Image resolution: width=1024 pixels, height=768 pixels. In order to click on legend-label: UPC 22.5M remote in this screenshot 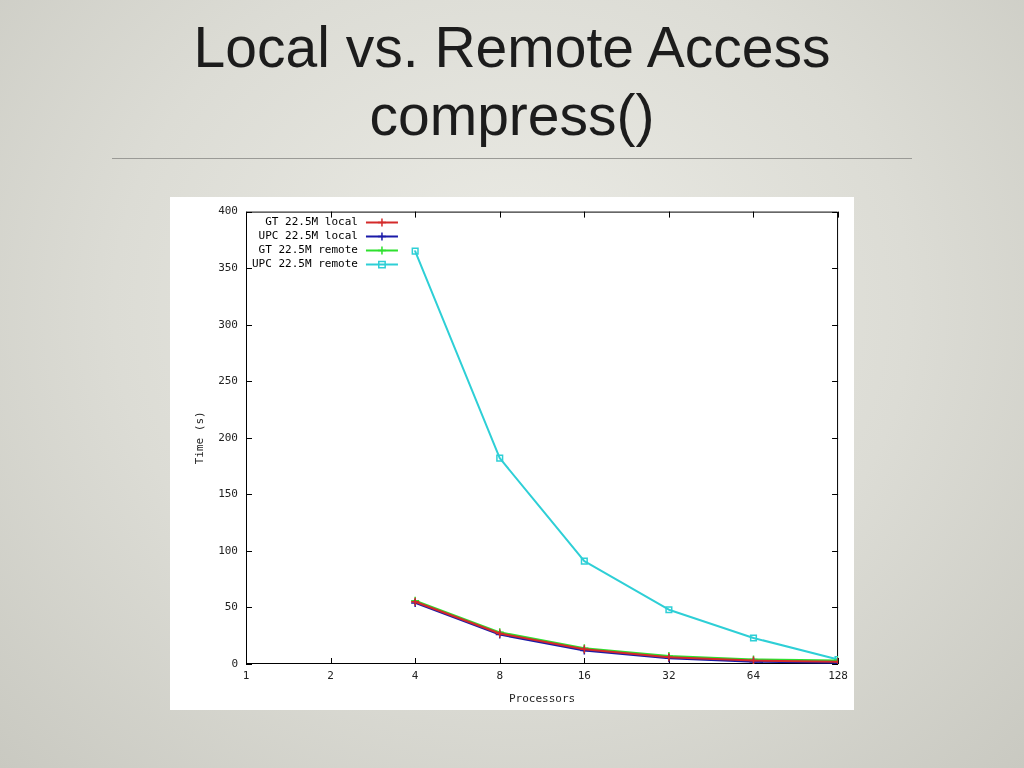, I will do `click(304, 264)`.